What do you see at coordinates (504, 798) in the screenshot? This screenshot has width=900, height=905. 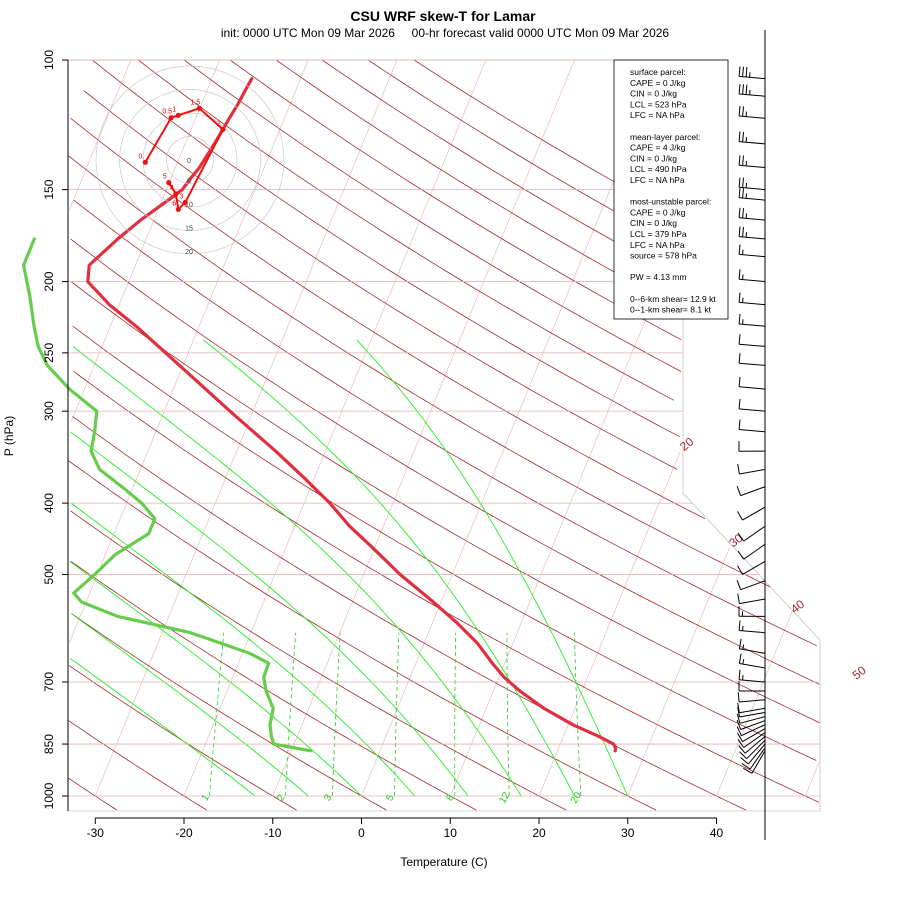 I see `mixing-ratio-label: 12` at bounding box center [504, 798].